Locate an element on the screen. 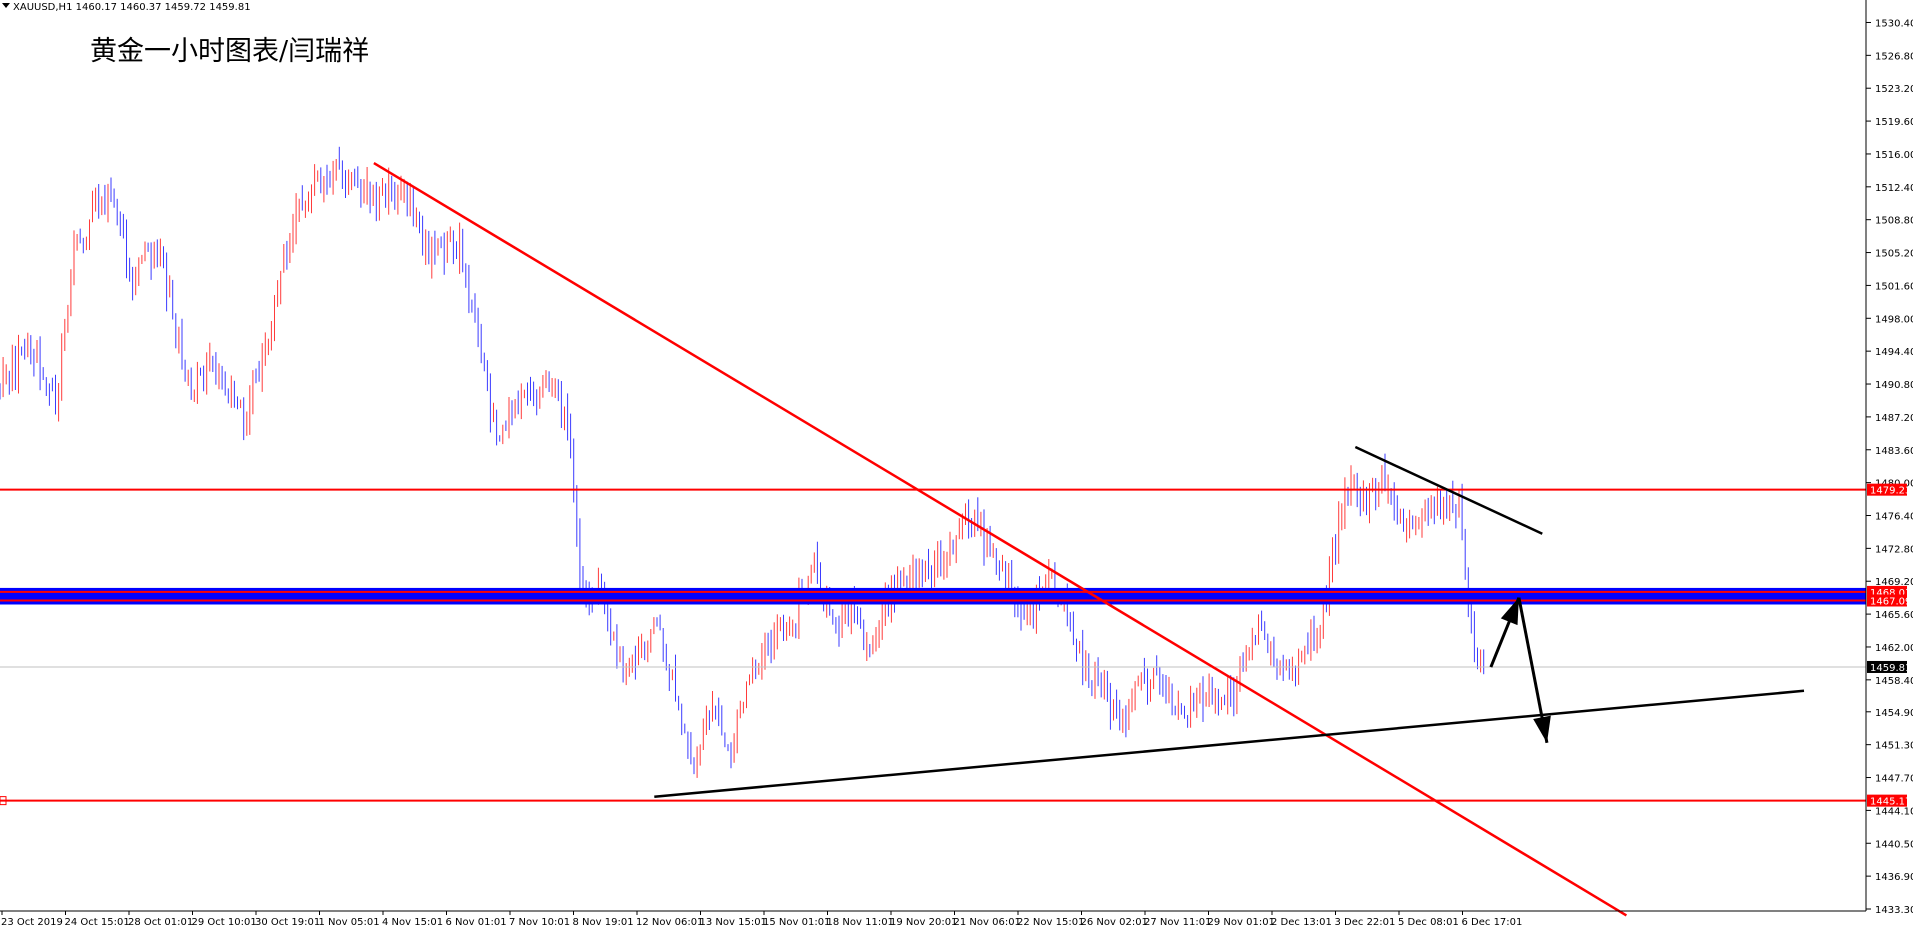 The width and height of the screenshot is (1913, 931). x-tick-label: 28 Oct 01:01 is located at coordinates (160, 922).